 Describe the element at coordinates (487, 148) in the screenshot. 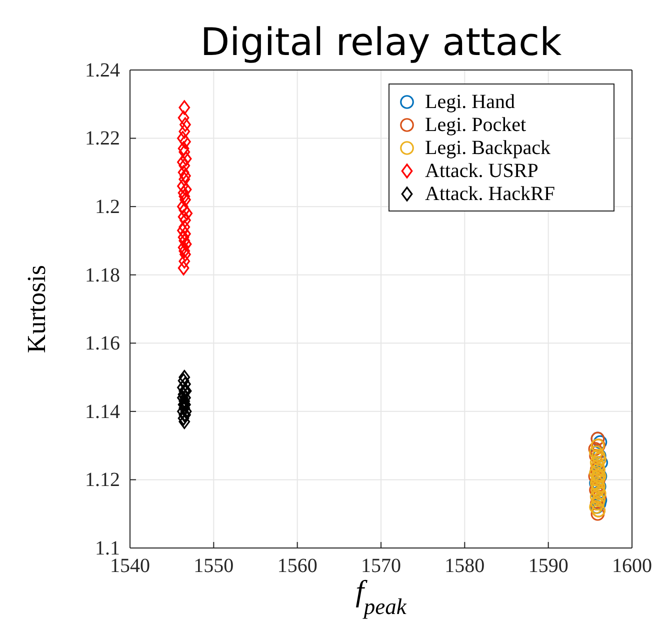

I see `legend-label: Legi. Backpack` at that location.